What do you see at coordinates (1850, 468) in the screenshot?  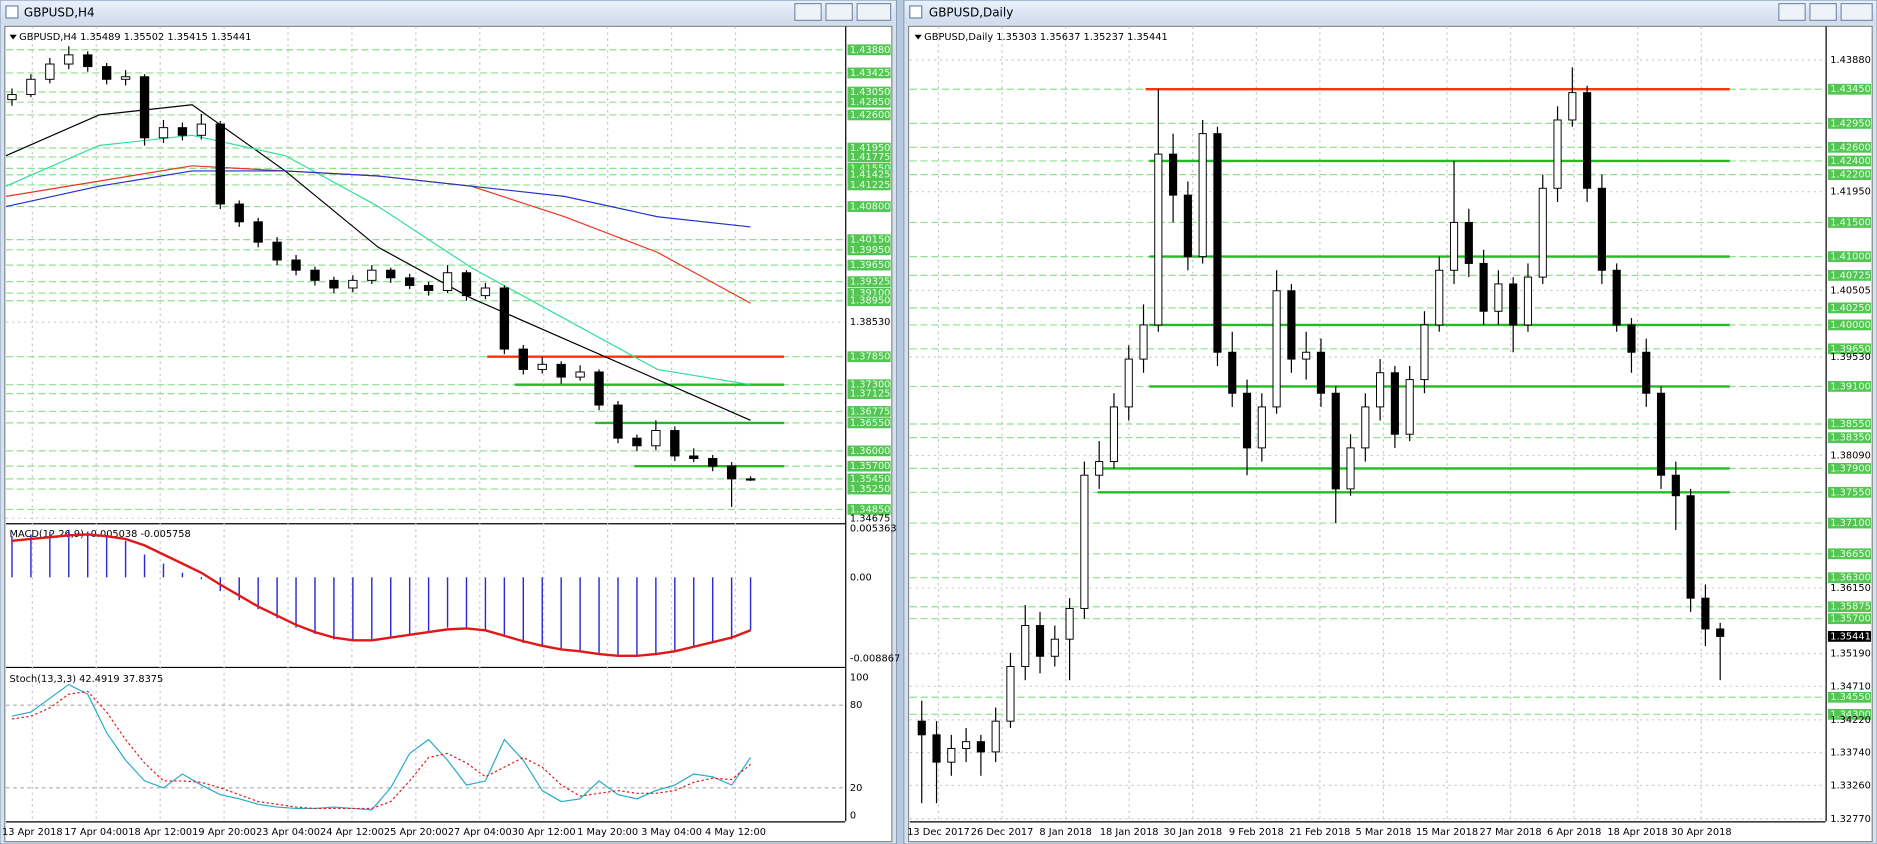 I see `level-label: 1.37900` at bounding box center [1850, 468].